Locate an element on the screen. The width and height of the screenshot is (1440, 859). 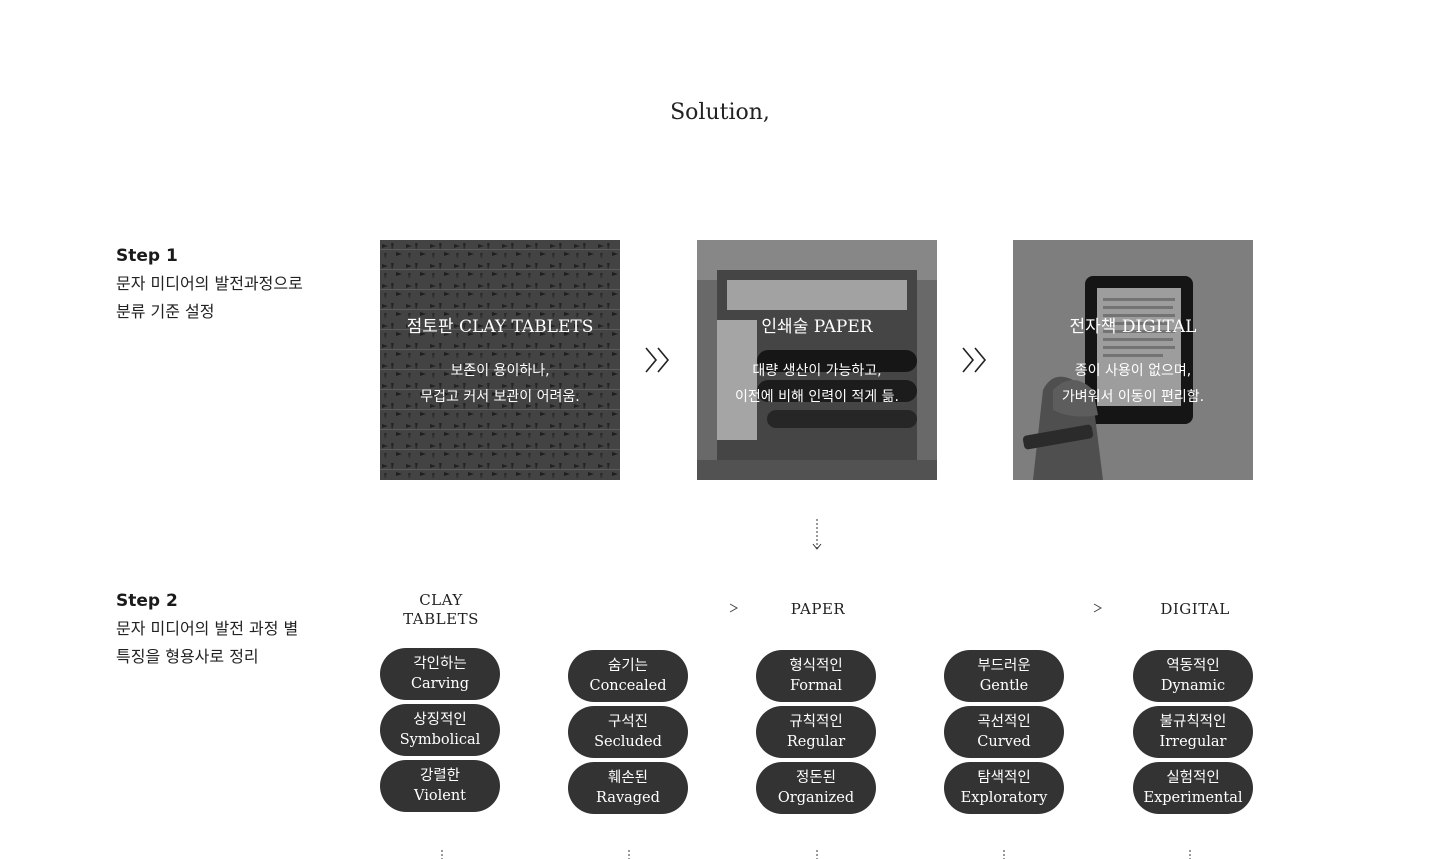
card-title: 인쇄술 PAPER is located at coordinates (817, 327).